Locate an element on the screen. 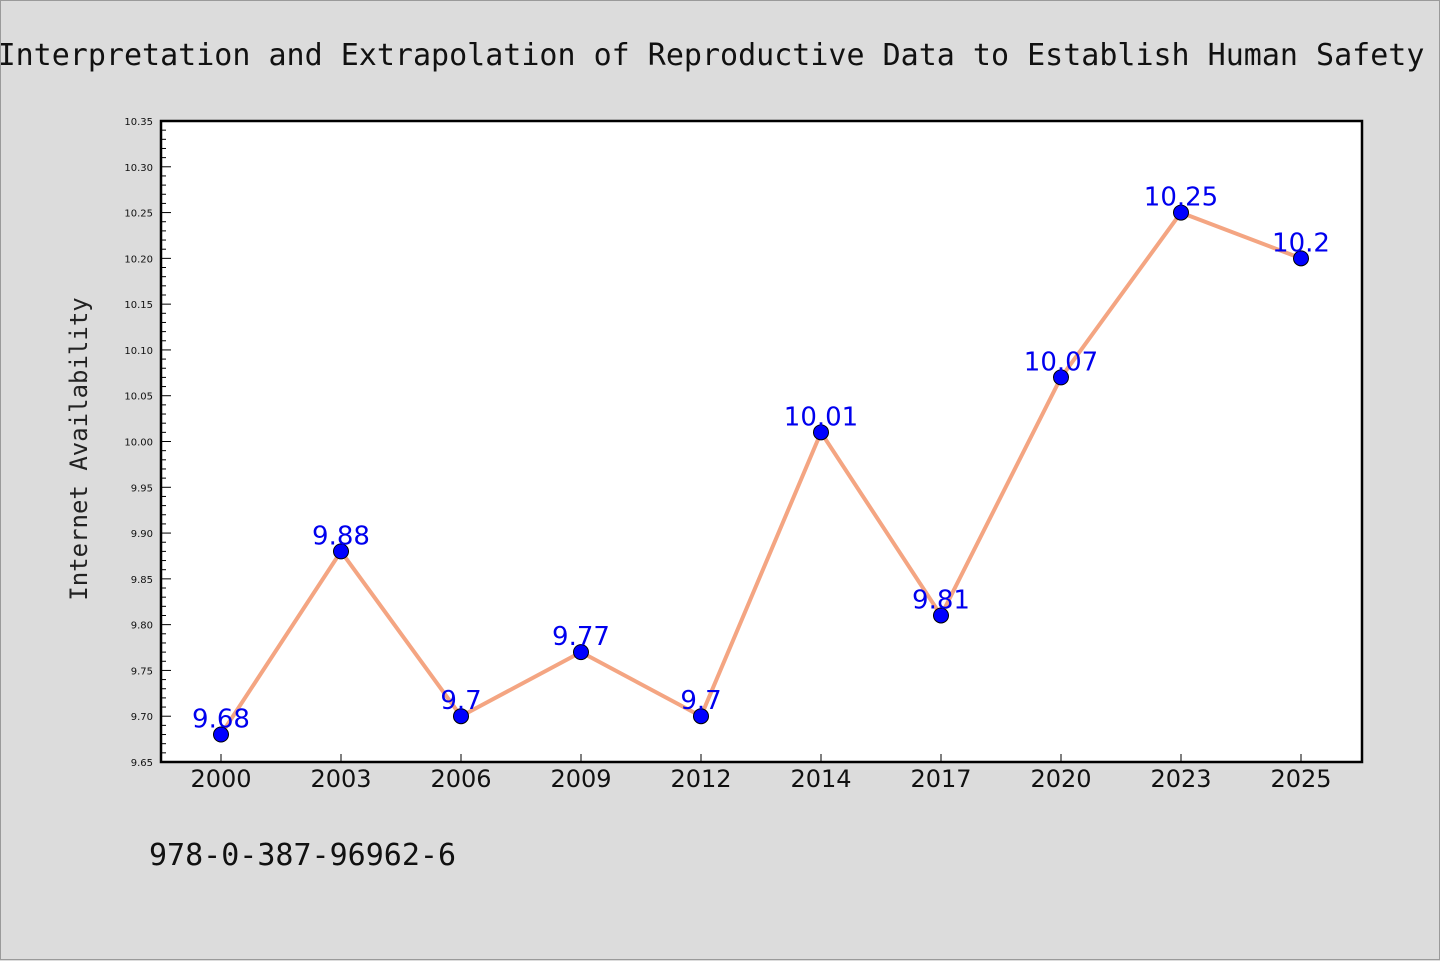 The width and height of the screenshot is (1440, 961). x-tick-label: 2017 is located at coordinates (940, 779).